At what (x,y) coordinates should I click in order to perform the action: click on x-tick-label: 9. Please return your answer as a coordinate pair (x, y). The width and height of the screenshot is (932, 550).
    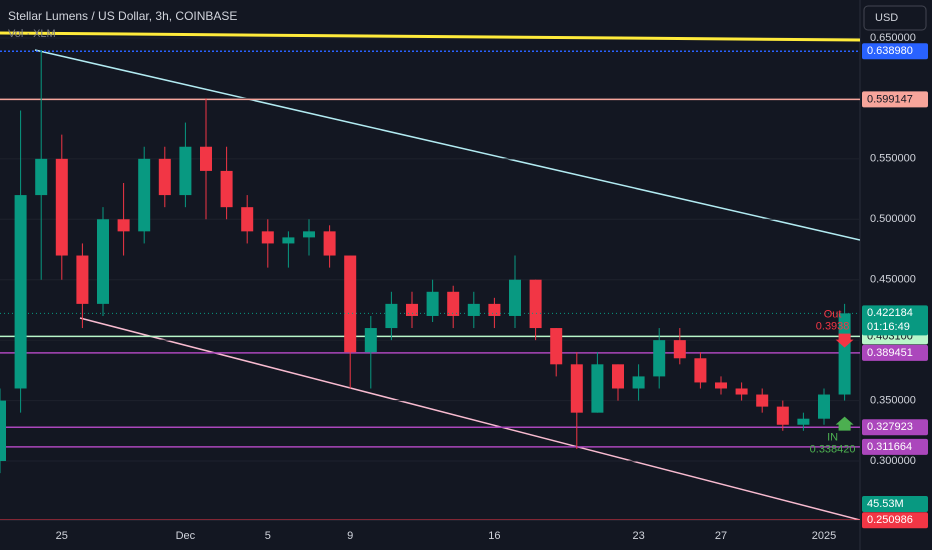
    Looking at the image, I should click on (350, 536).